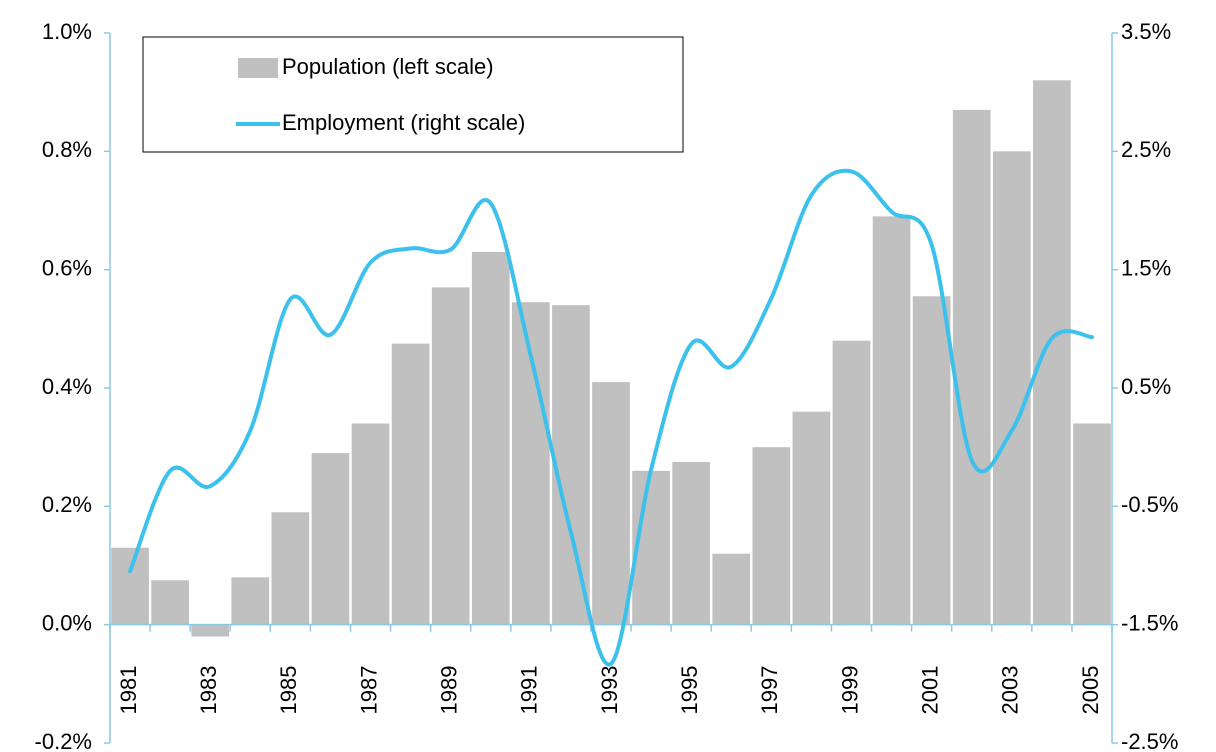 Image resolution: width=1216 pixels, height=752 pixels. Describe the element at coordinates (1146, 149) in the screenshot. I see `y2-tick-label: 2.5%` at that location.